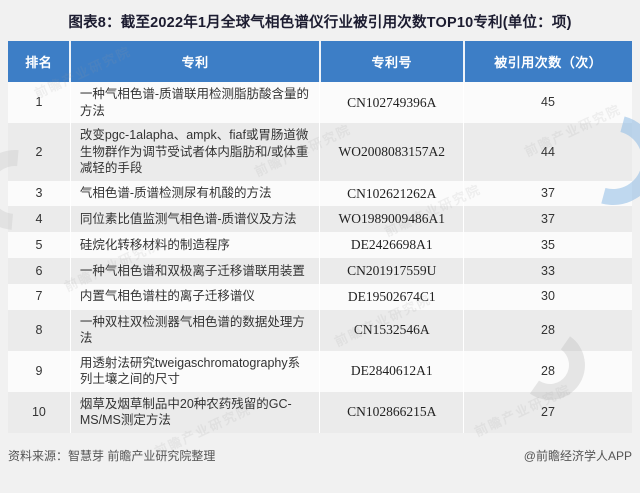 The image size is (640, 493). What do you see at coordinates (577, 455) in the screenshot?
I see `credit-note: @前瞻经济学人APP` at bounding box center [577, 455].